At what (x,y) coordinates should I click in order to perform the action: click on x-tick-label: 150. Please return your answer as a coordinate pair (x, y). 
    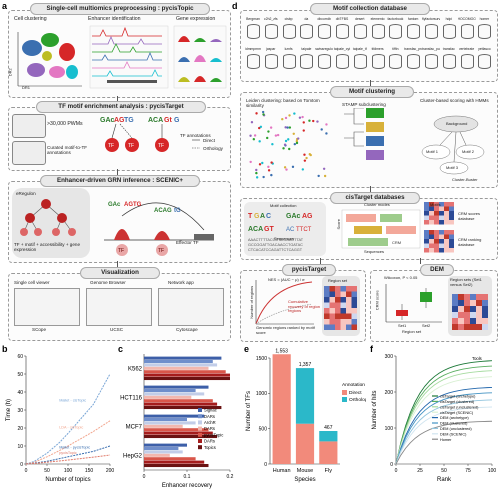
    Looking at the image, I should click on (89, 471).